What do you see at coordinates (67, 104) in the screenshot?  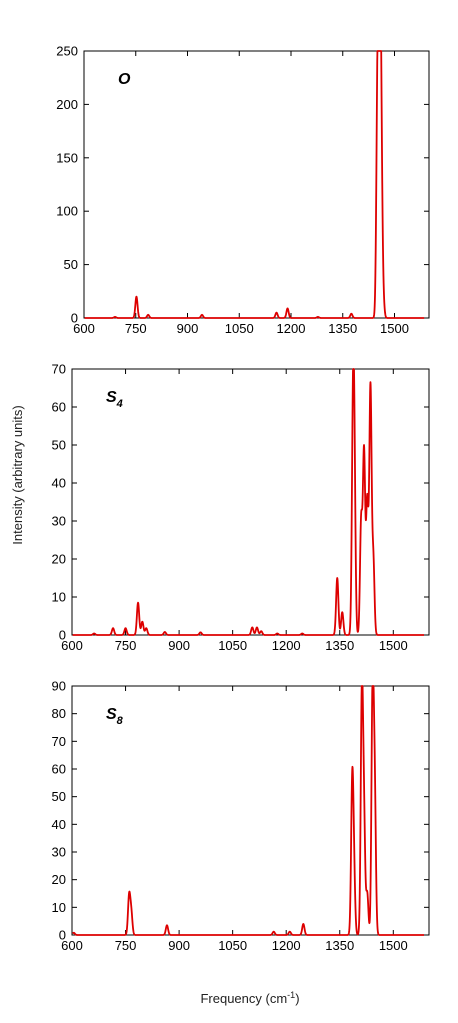 I see `y-tick-label: 200` at bounding box center [67, 104].